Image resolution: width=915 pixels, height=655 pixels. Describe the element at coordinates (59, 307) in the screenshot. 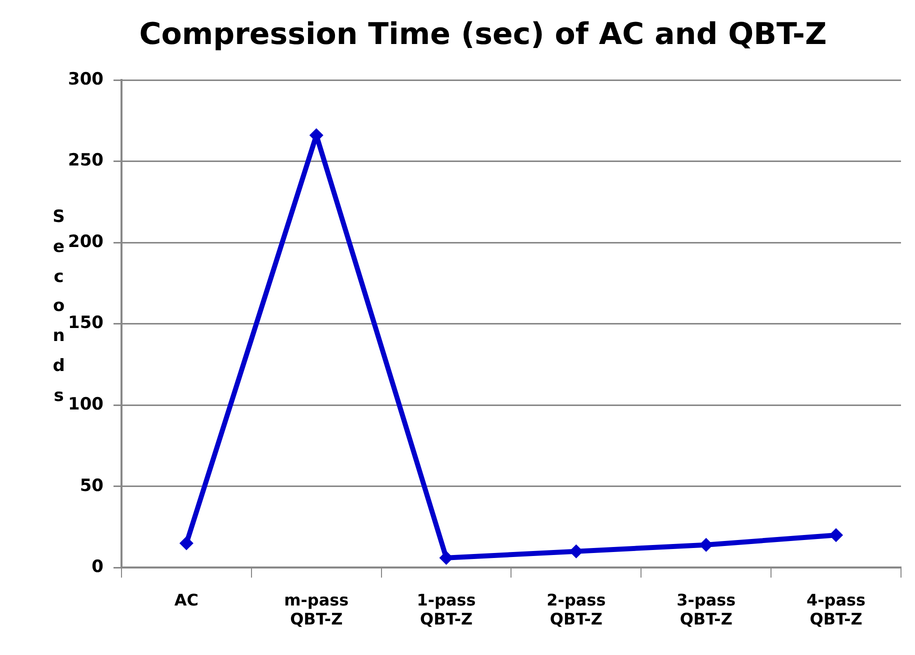

I see `y-axis-title: Seconds` at that location.